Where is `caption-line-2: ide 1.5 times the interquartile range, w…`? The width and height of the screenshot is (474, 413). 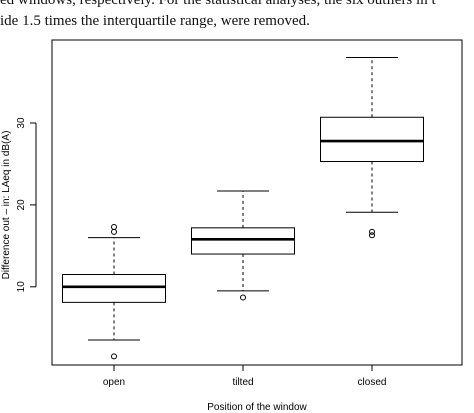 caption-line-2: ide 1.5 times the interquartile range, w… is located at coordinates (155, 21).